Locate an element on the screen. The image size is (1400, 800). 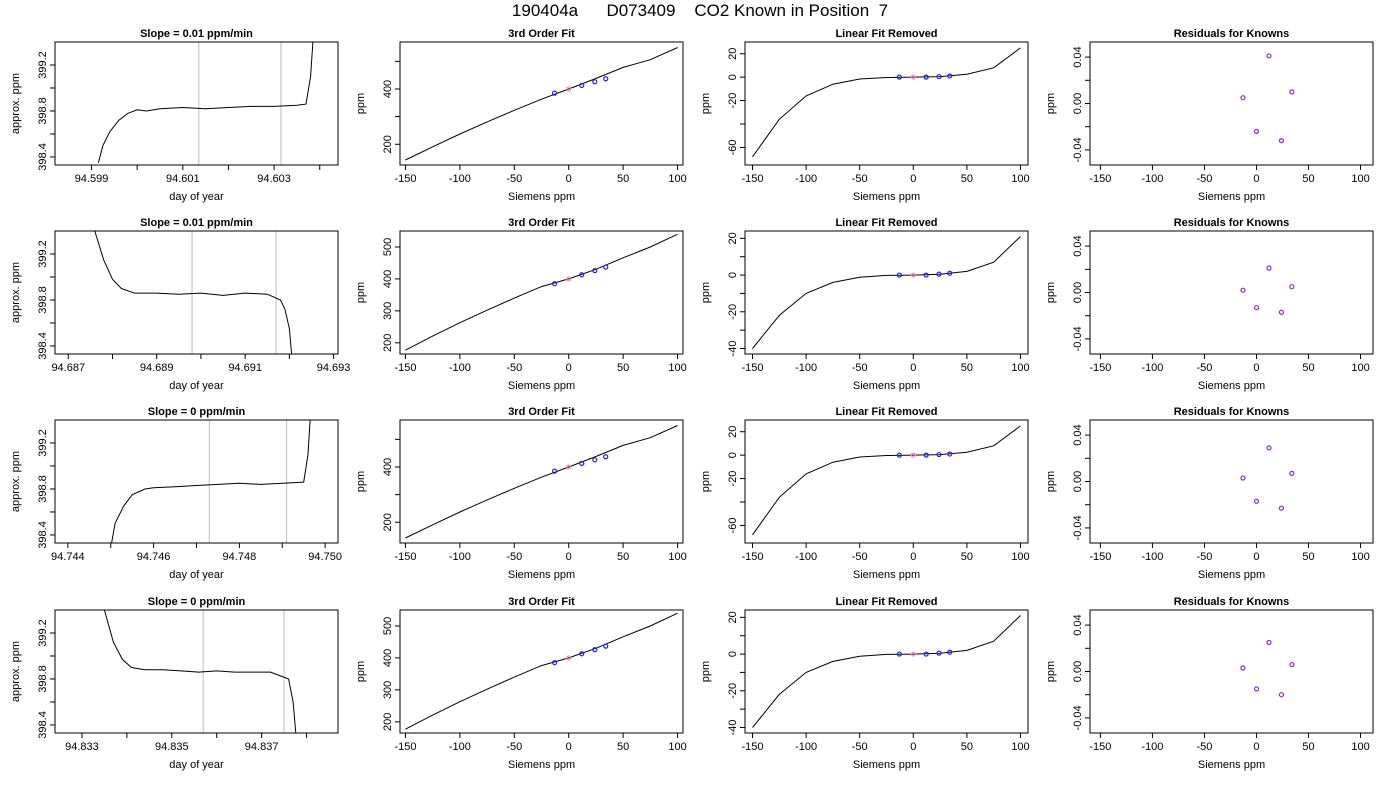
y-tick-label: 0.04 is located at coordinates (1078, 624).